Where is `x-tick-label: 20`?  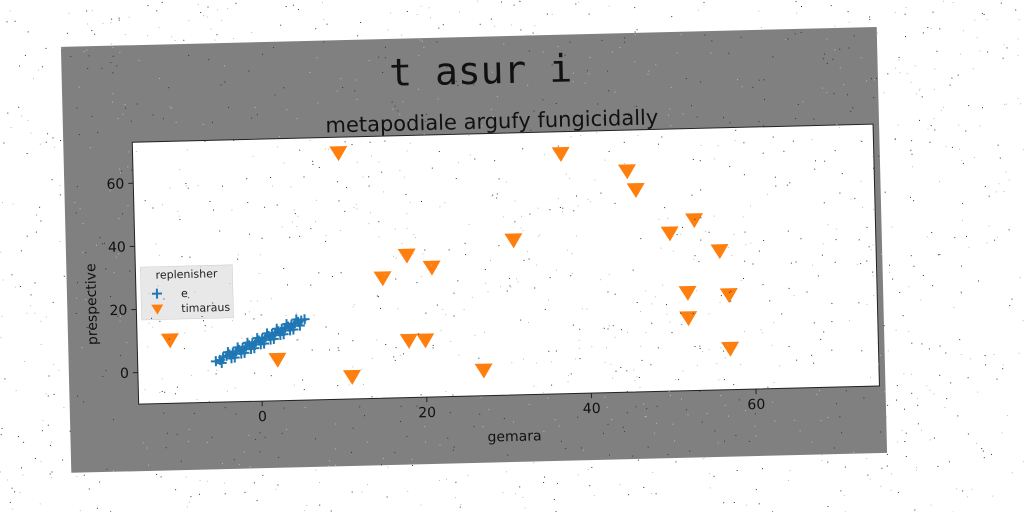 x-tick-label: 20 is located at coordinates (427, 413).